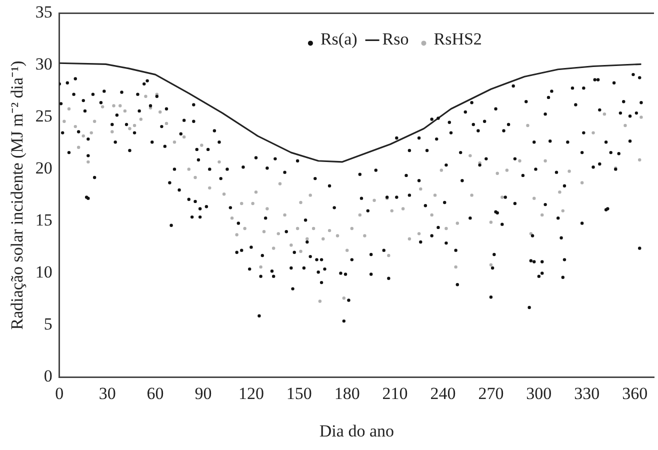 Image resolution: width=658 pixels, height=450 pixels. What do you see at coordinates (155, 393) in the screenshot?
I see `x-tick-label: 60` at bounding box center [155, 393].